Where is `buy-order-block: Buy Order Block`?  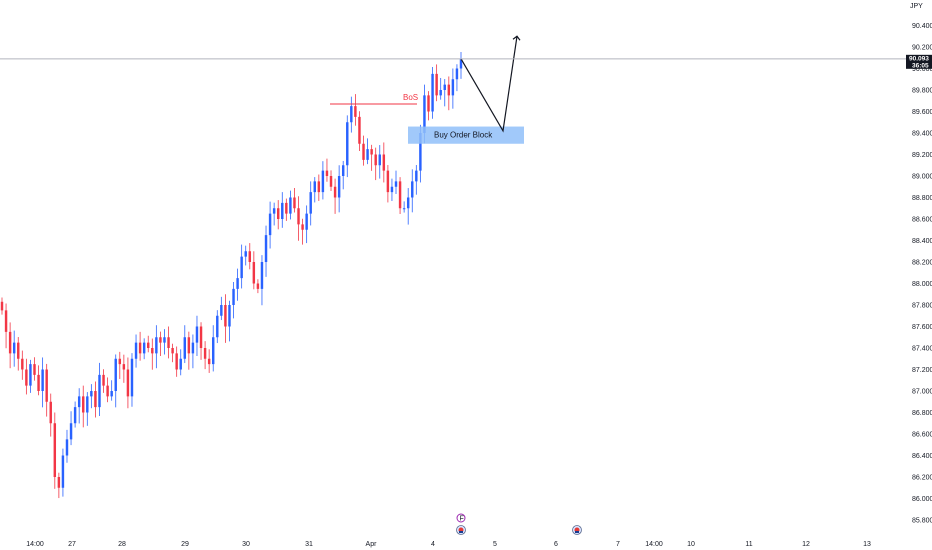 buy-order-block: Buy Order Block is located at coordinates (466, 135).